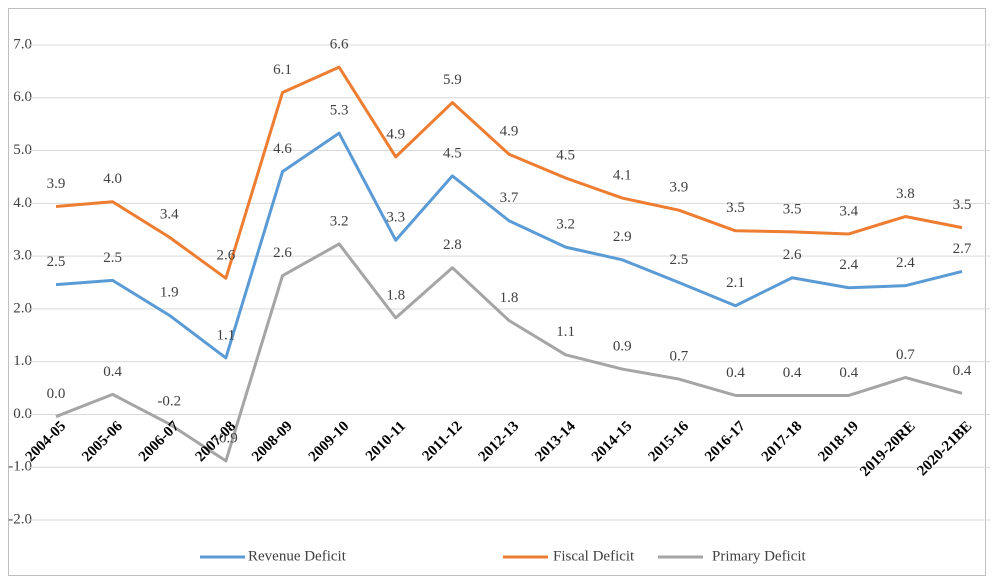 This screenshot has width=994, height=587. Describe the element at coordinates (20, 519) in the screenshot. I see `y-tick-label: -2.0` at that location.